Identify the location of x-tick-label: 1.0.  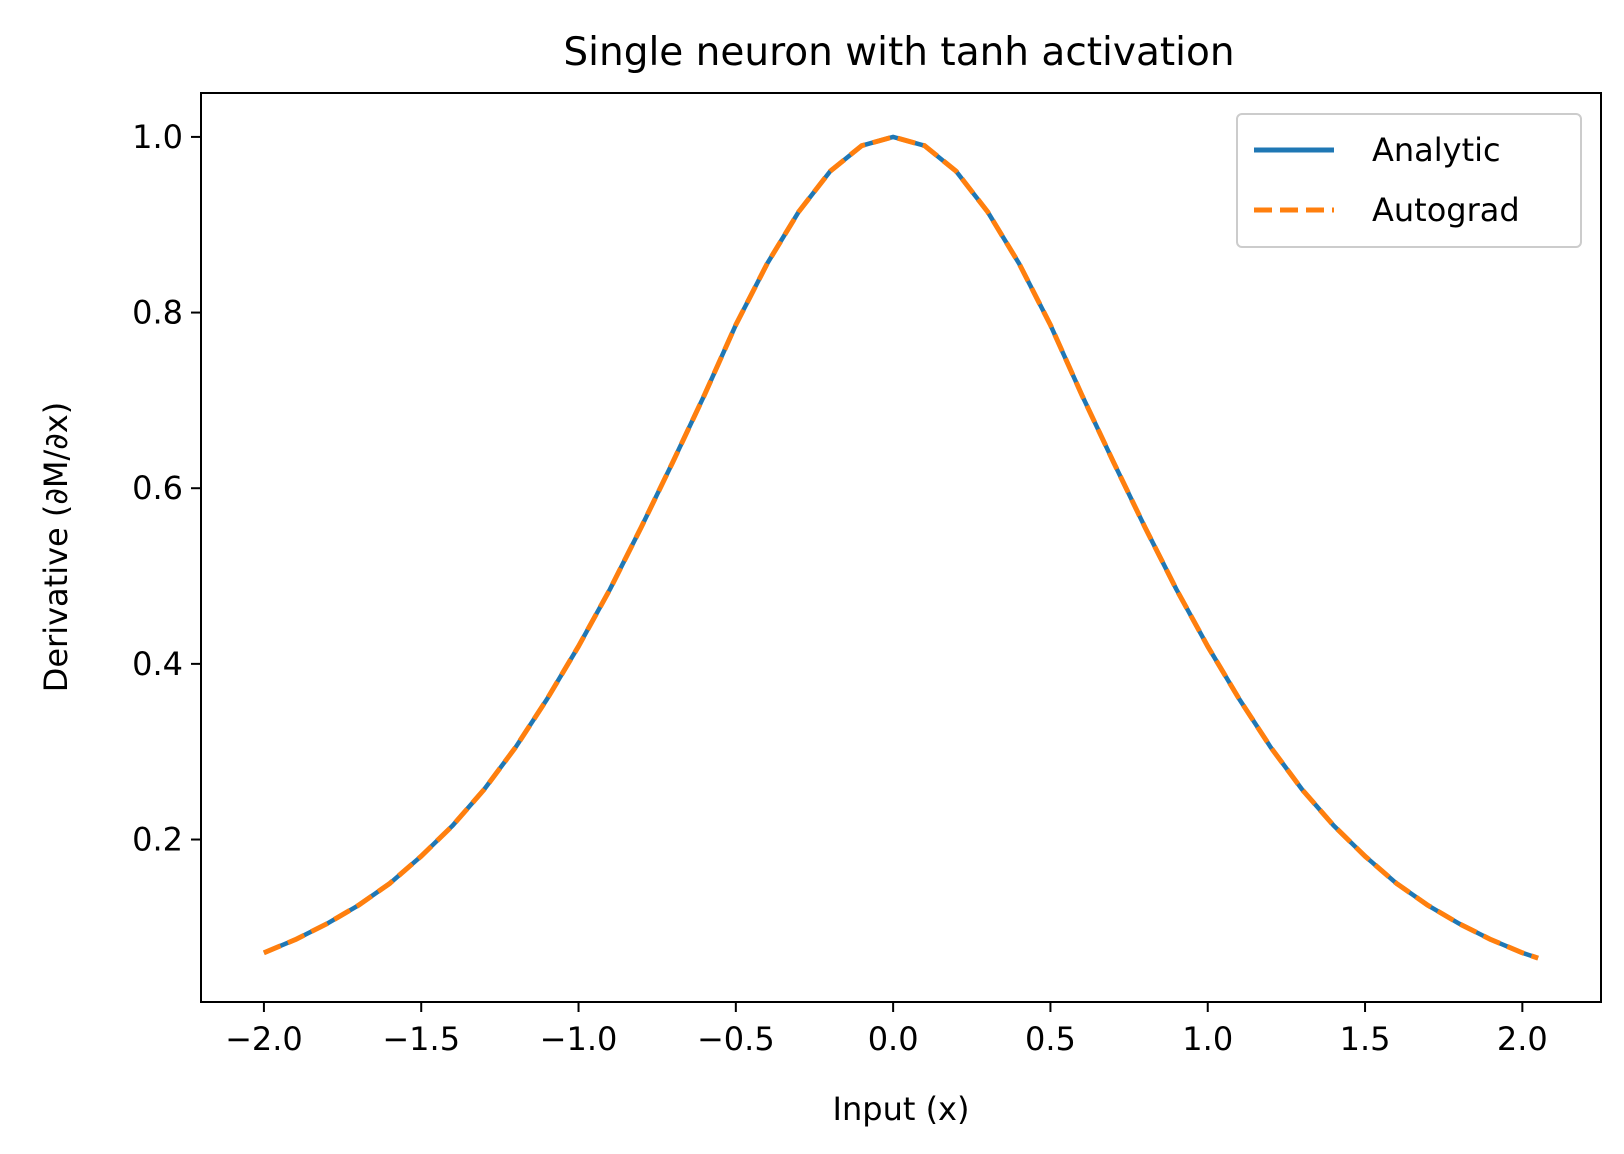
(1207, 1039).